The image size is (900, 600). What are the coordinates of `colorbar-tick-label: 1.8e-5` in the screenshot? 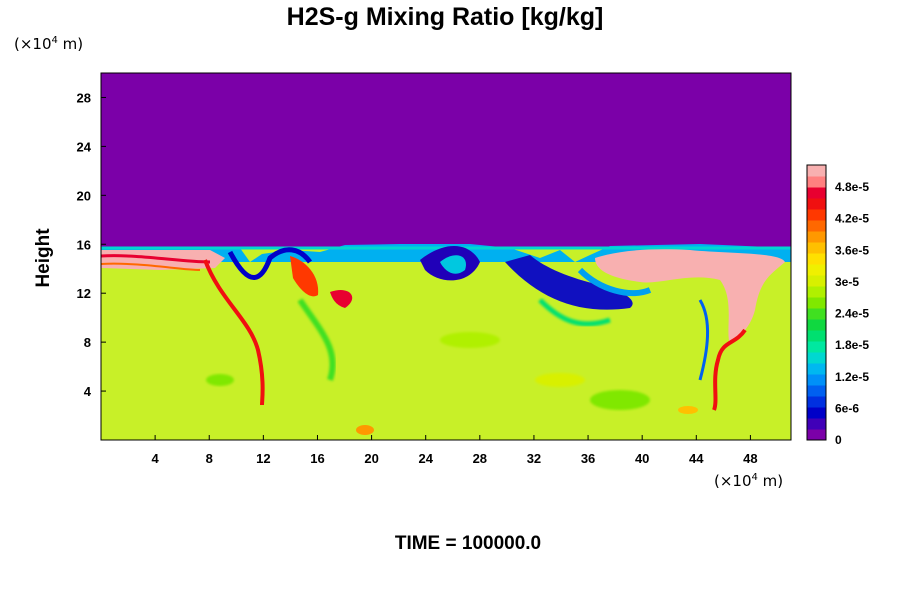 It's located at (852, 345).